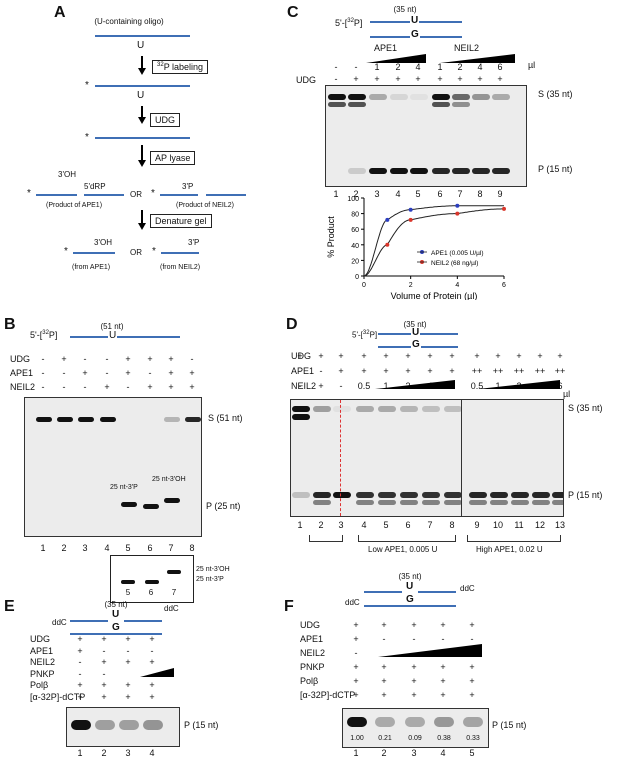 Image resolution: width=617 pixels, height=760 pixels. I want to click on row-label: Polβ, so click(309, 681).